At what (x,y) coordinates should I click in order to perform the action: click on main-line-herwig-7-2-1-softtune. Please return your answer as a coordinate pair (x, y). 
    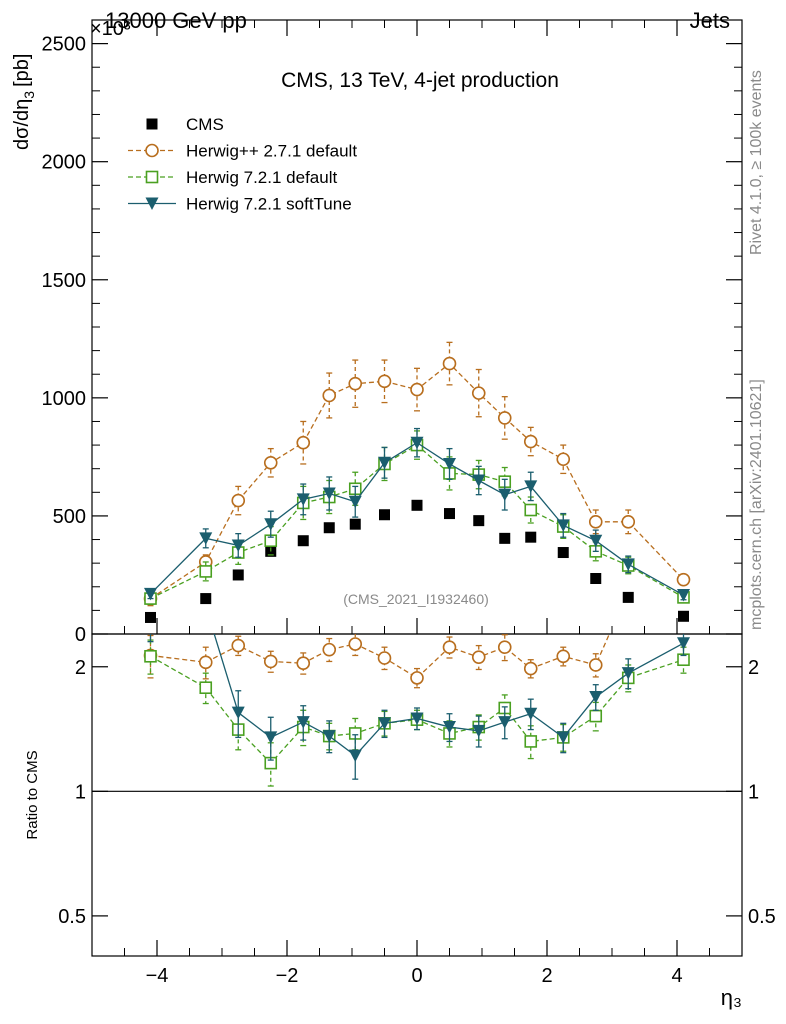
    Looking at the image, I should click on (417, 518).